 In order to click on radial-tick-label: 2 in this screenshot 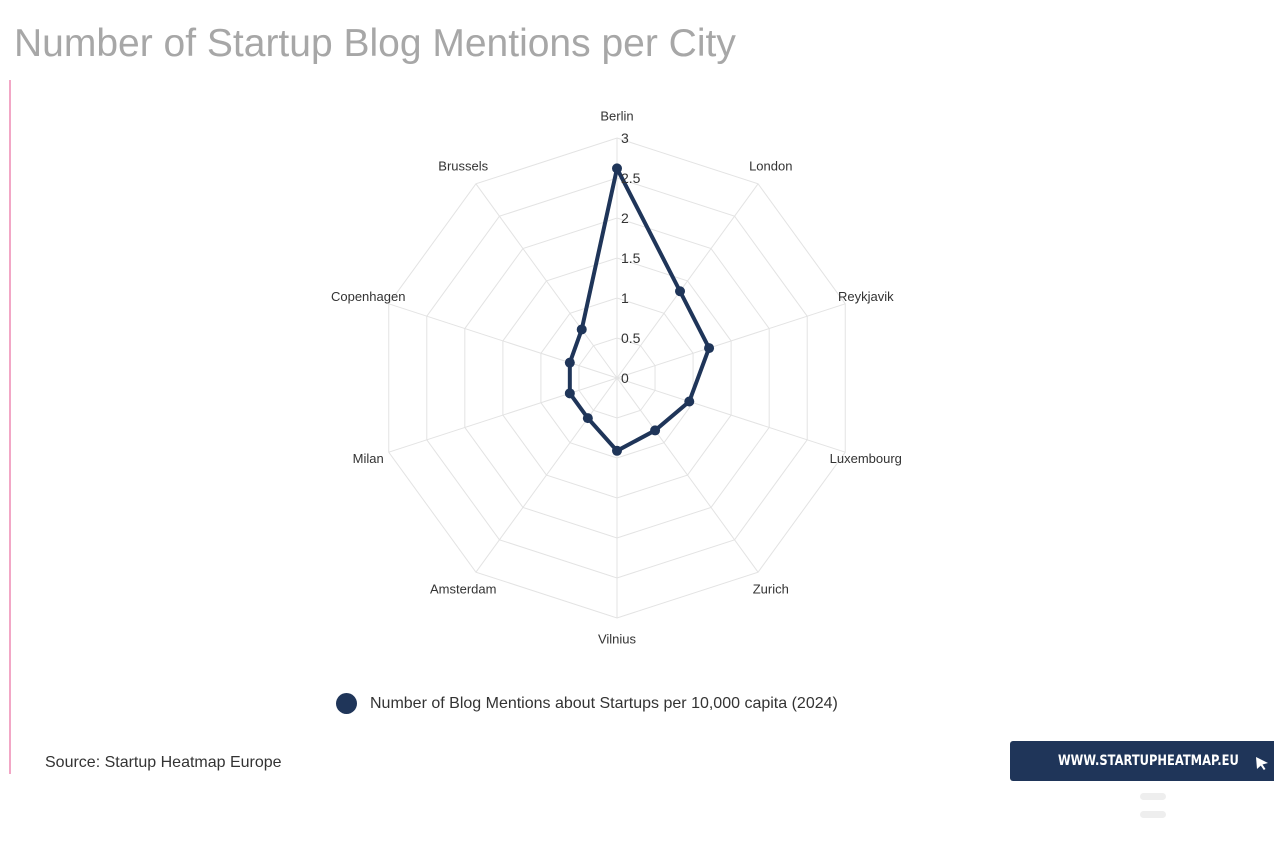, I will do `click(625, 218)`.